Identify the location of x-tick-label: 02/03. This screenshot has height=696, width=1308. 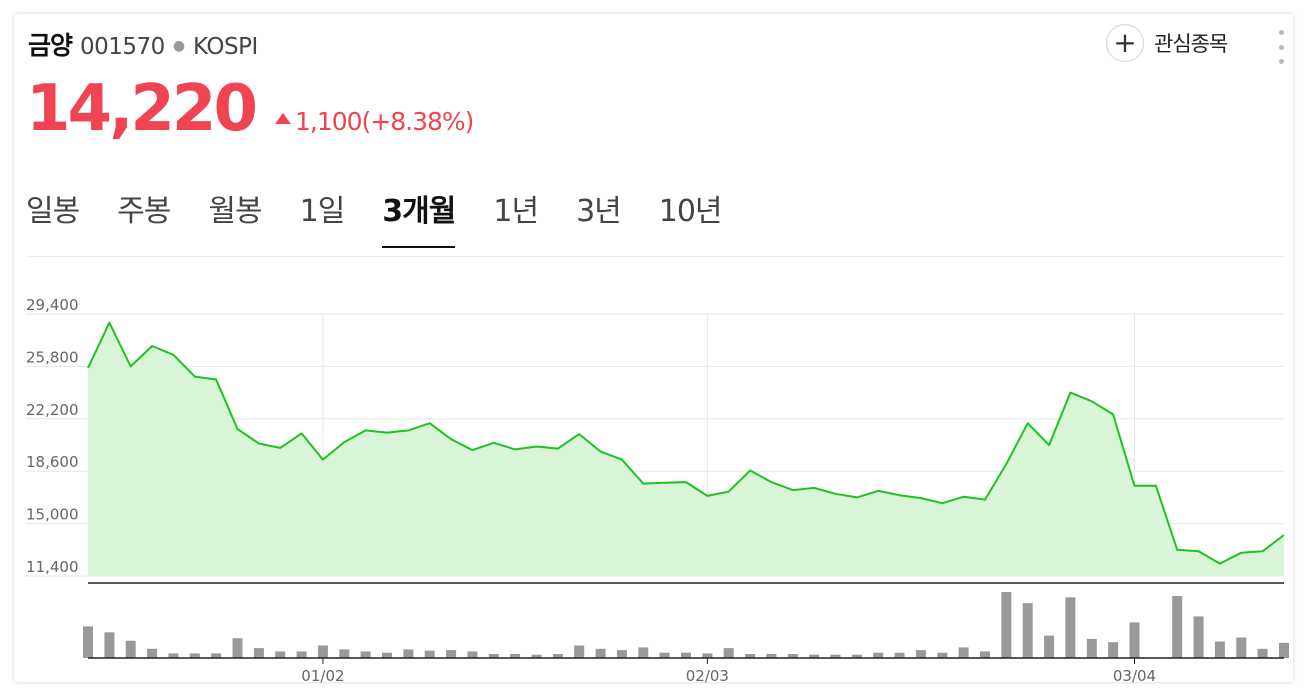
(707, 676).